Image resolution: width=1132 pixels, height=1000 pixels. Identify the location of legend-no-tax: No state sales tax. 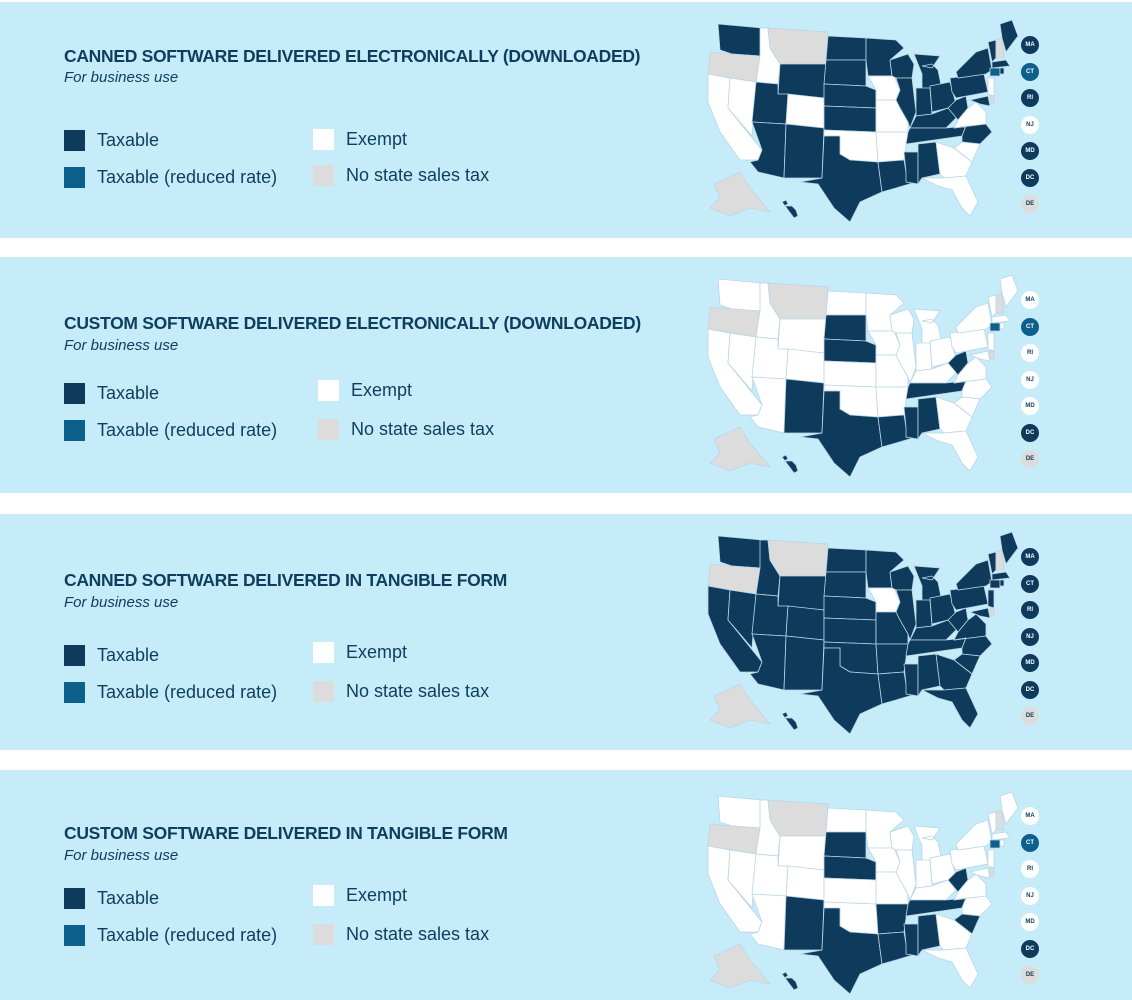
(401, 175).